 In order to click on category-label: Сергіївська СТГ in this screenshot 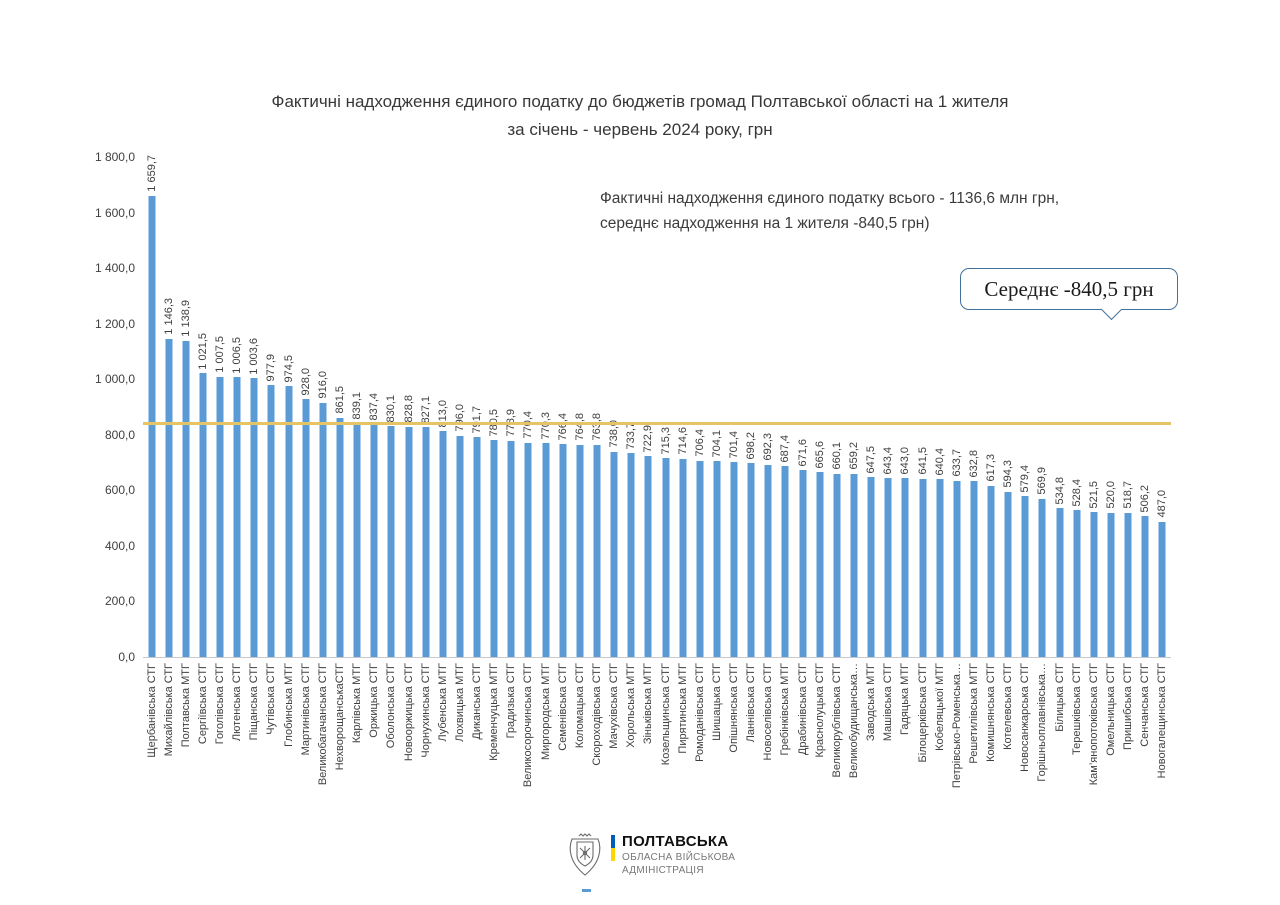, I will do `click(202, 704)`.